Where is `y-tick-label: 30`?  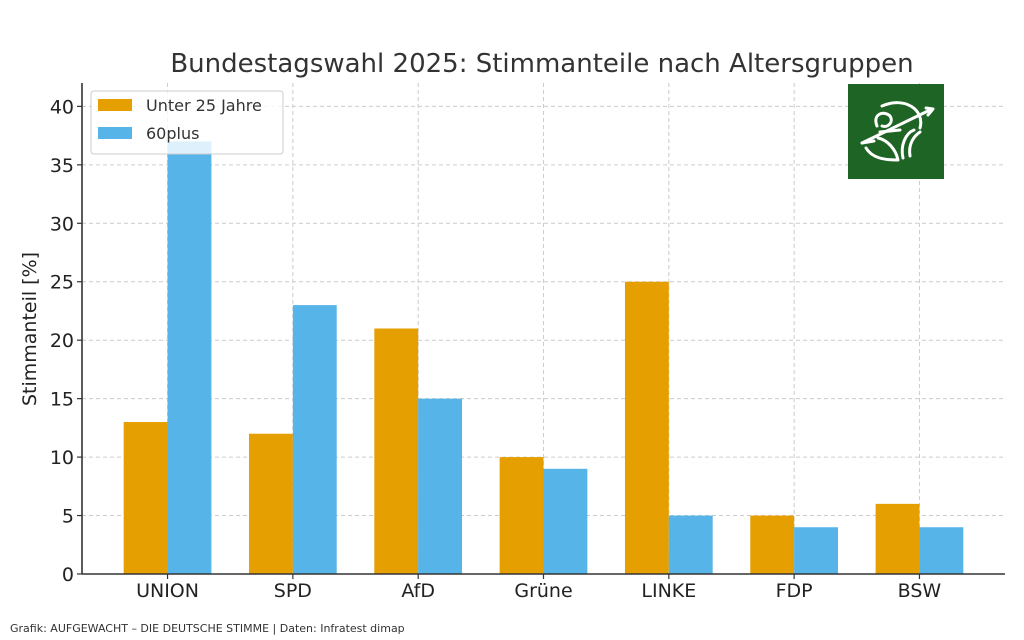 y-tick-label: 30 is located at coordinates (62, 224).